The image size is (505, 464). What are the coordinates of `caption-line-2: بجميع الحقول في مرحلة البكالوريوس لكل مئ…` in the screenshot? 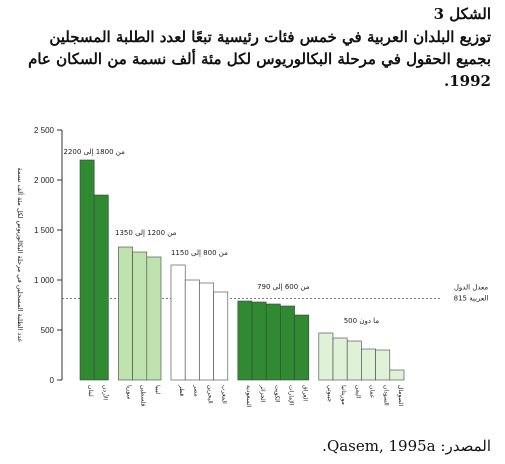 It's located at (259, 59).